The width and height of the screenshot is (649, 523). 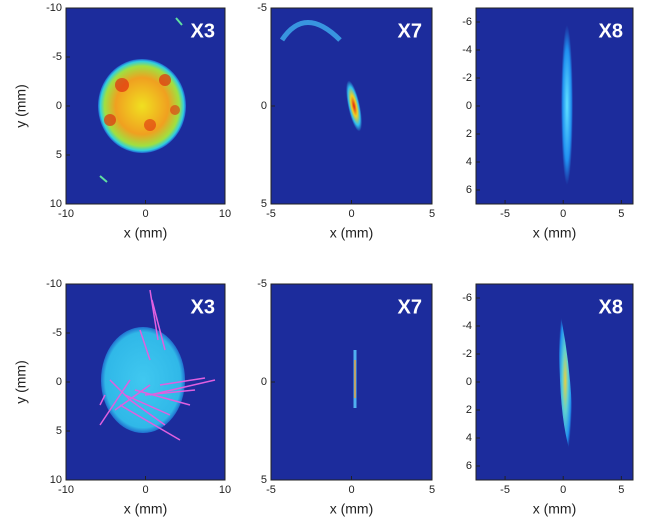 I want to click on arrows, so click(x=157, y=365).